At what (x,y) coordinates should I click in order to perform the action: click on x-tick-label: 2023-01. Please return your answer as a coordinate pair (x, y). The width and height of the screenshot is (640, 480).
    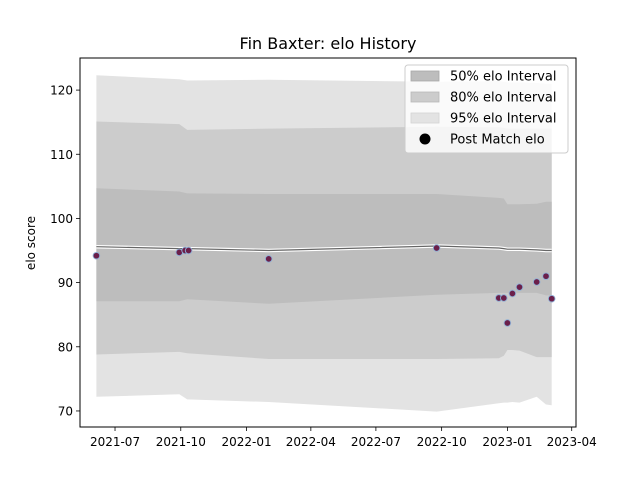
    Looking at the image, I should click on (507, 442).